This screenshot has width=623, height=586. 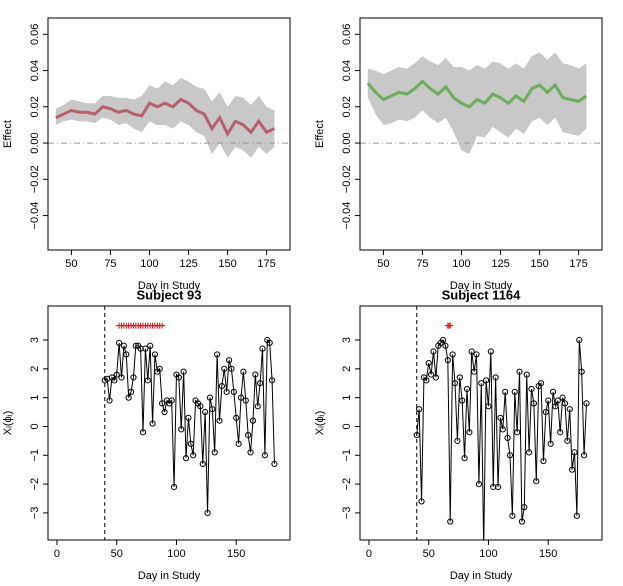 What do you see at coordinates (57, 554) in the screenshot?
I see `x-tick-label: 0` at bounding box center [57, 554].